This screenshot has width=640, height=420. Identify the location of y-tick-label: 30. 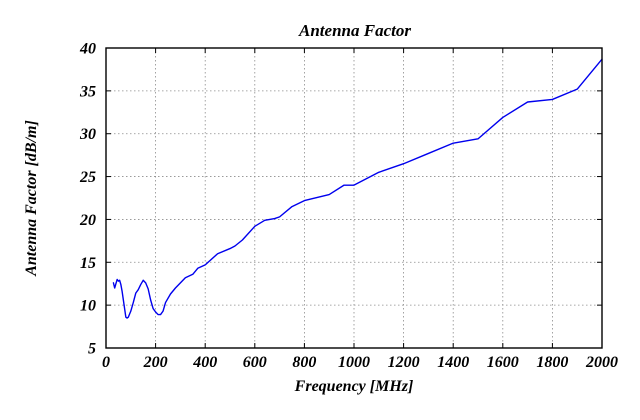
(87, 134).